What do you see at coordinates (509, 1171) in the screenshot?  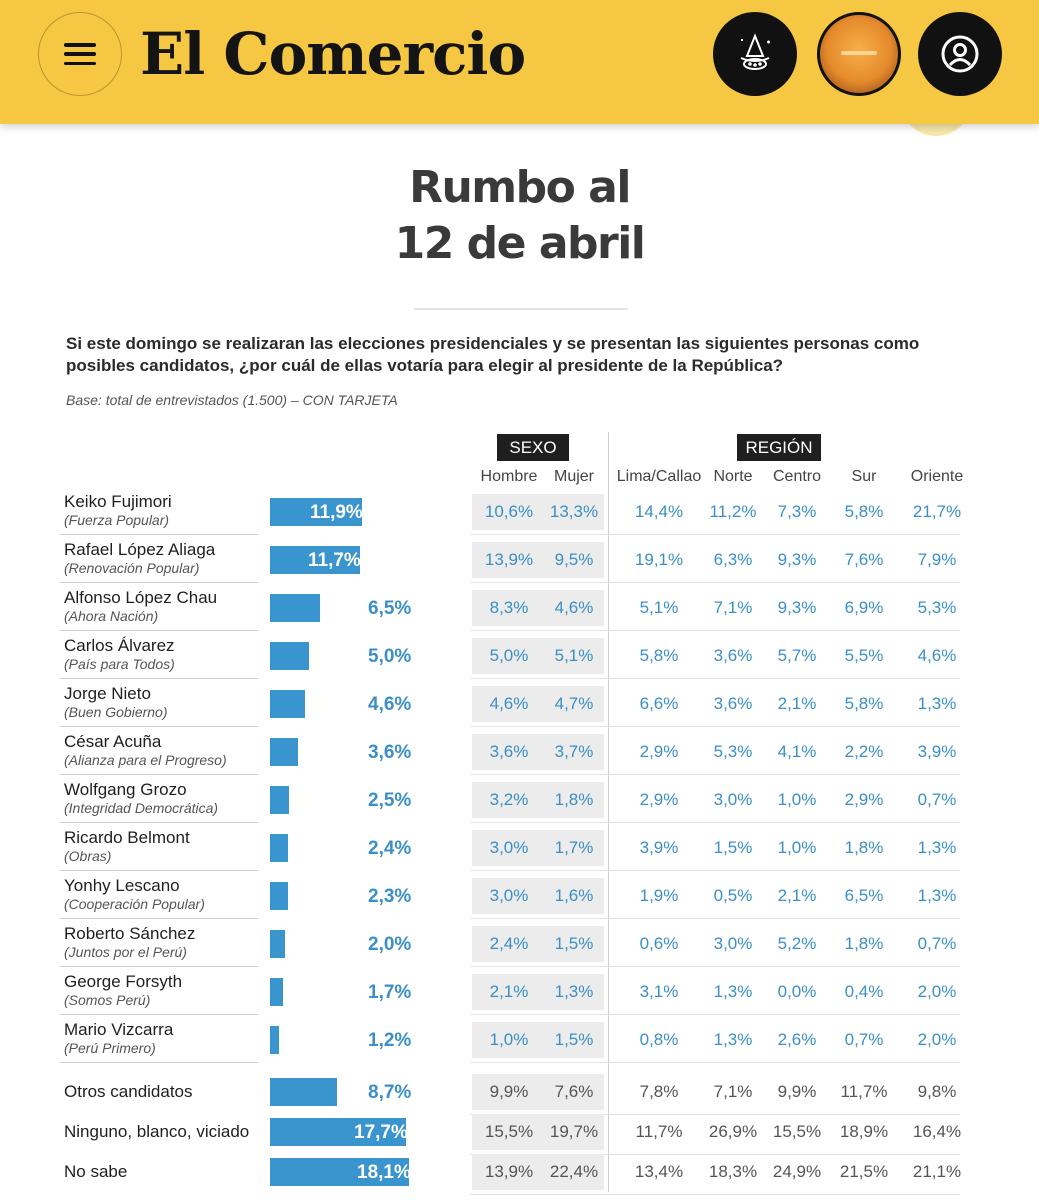 I see `segment-value: 13,9%` at bounding box center [509, 1171].